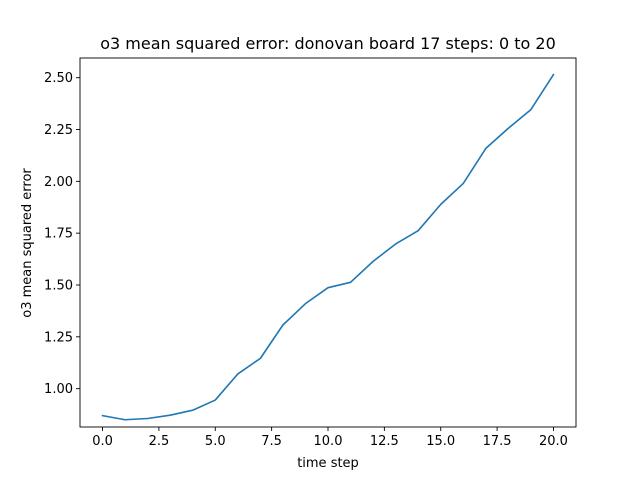 This screenshot has height=480, width=640. I want to click on x-tick-label: 12.5, so click(384, 441).